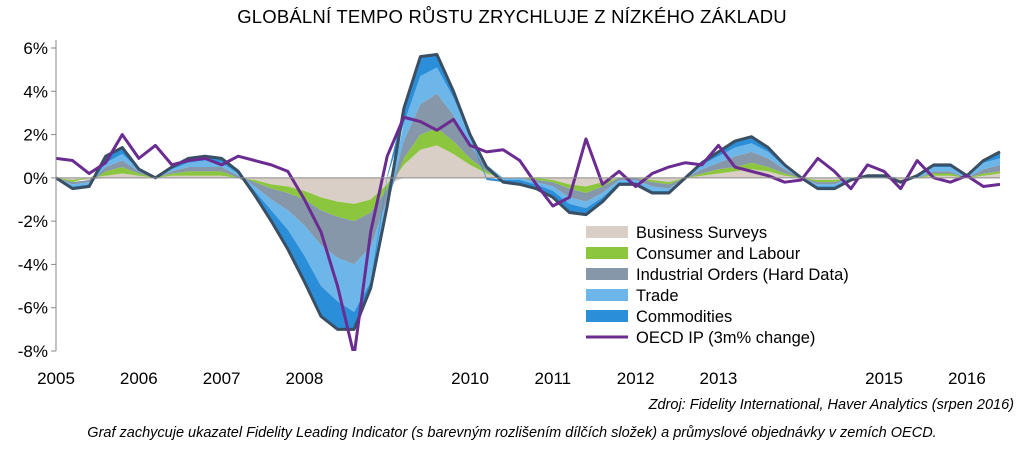  Describe the element at coordinates (701, 233) in the screenshot. I see `legend-label-business-surveys: Business Surveys` at that location.